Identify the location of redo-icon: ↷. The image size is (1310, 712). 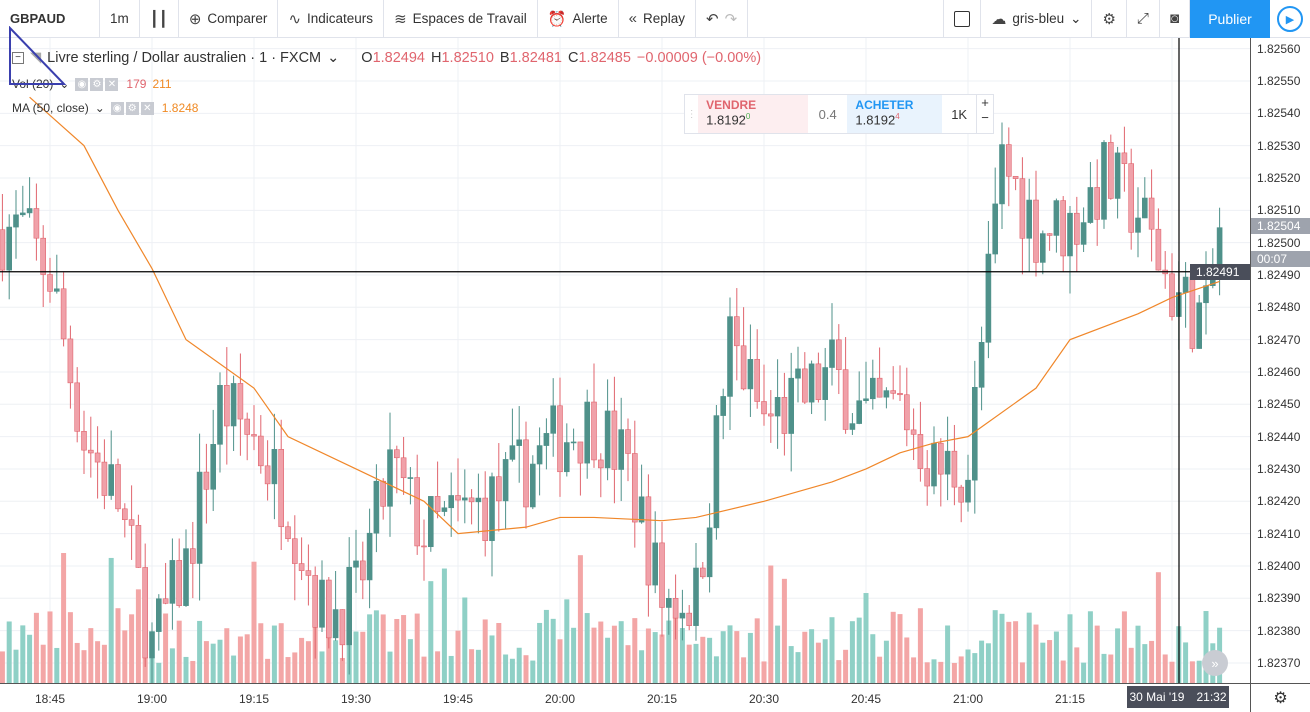
(731, 19).